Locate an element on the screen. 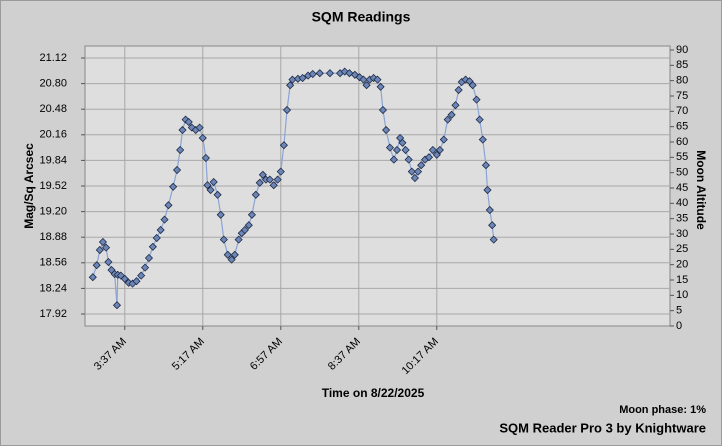 The width and height of the screenshot is (722, 446). y2-tick-label: 25 is located at coordinates (682, 249).